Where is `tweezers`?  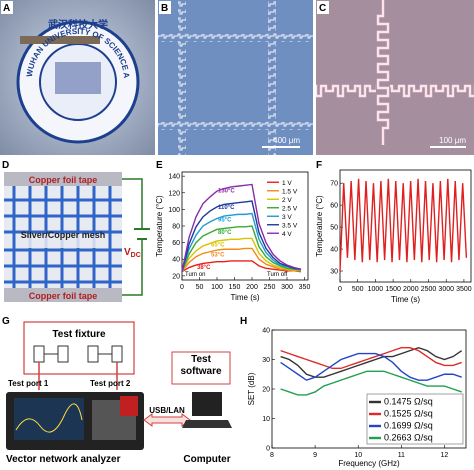 tweezers is located at coordinates (60, 40).